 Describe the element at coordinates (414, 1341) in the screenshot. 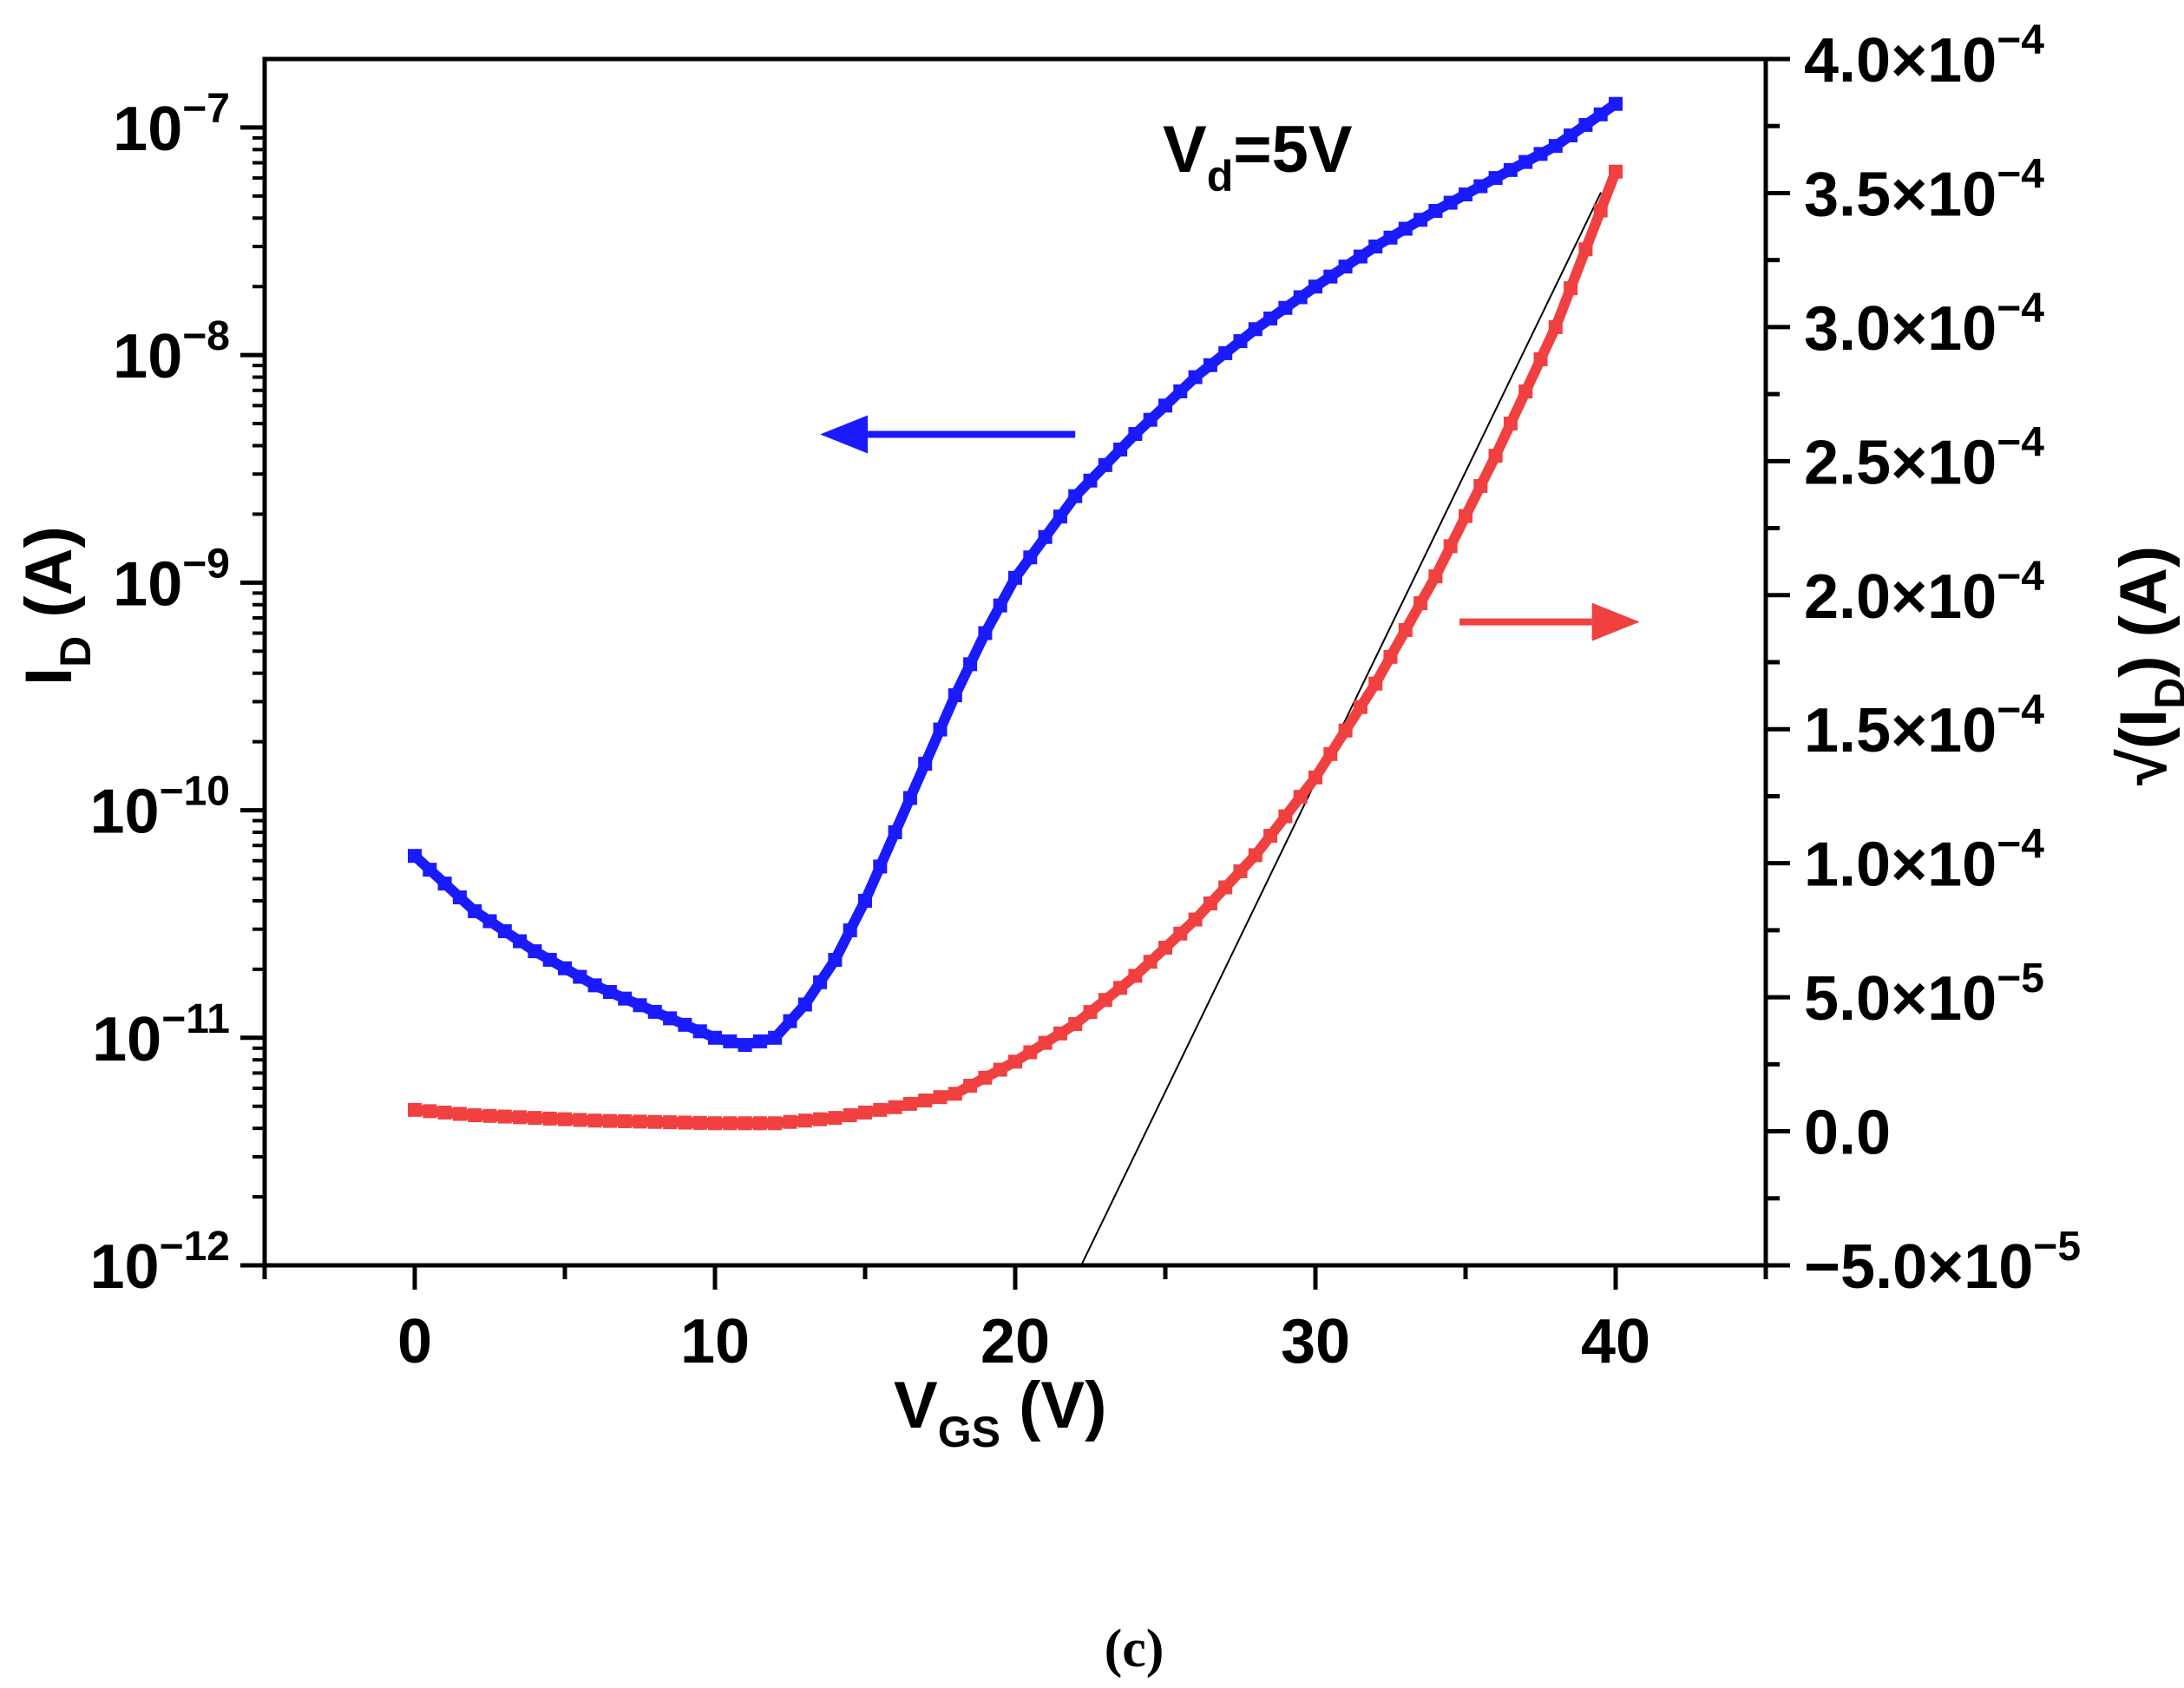

I see `x-tick-label: 0` at that location.